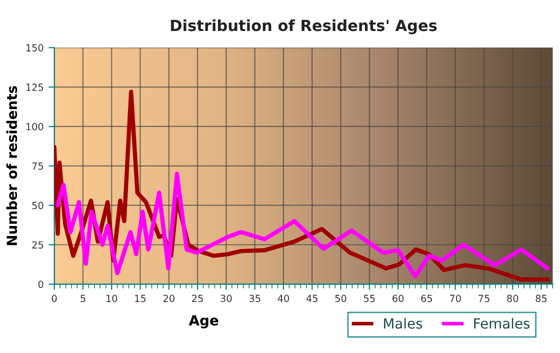 The image size is (560, 353). What do you see at coordinates (203, 321) in the screenshot?
I see `x-axis-title: Age` at bounding box center [203, 321].